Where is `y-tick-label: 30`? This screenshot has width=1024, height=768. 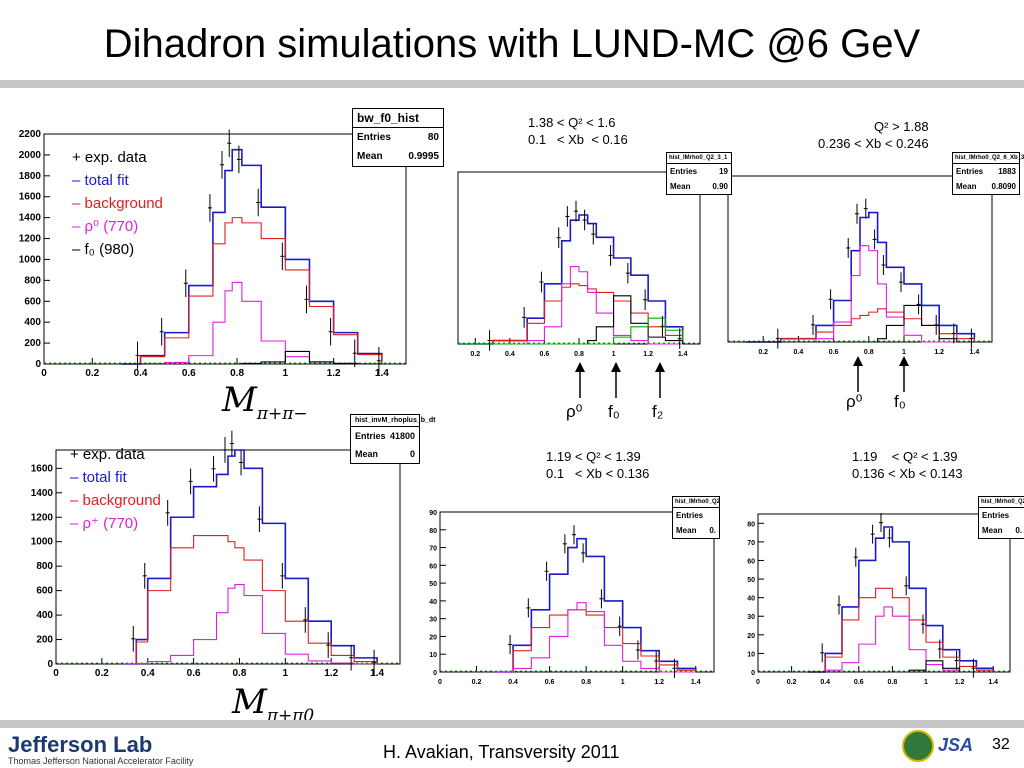 y-tick-label: 30 is located at coordinates (433, 620).